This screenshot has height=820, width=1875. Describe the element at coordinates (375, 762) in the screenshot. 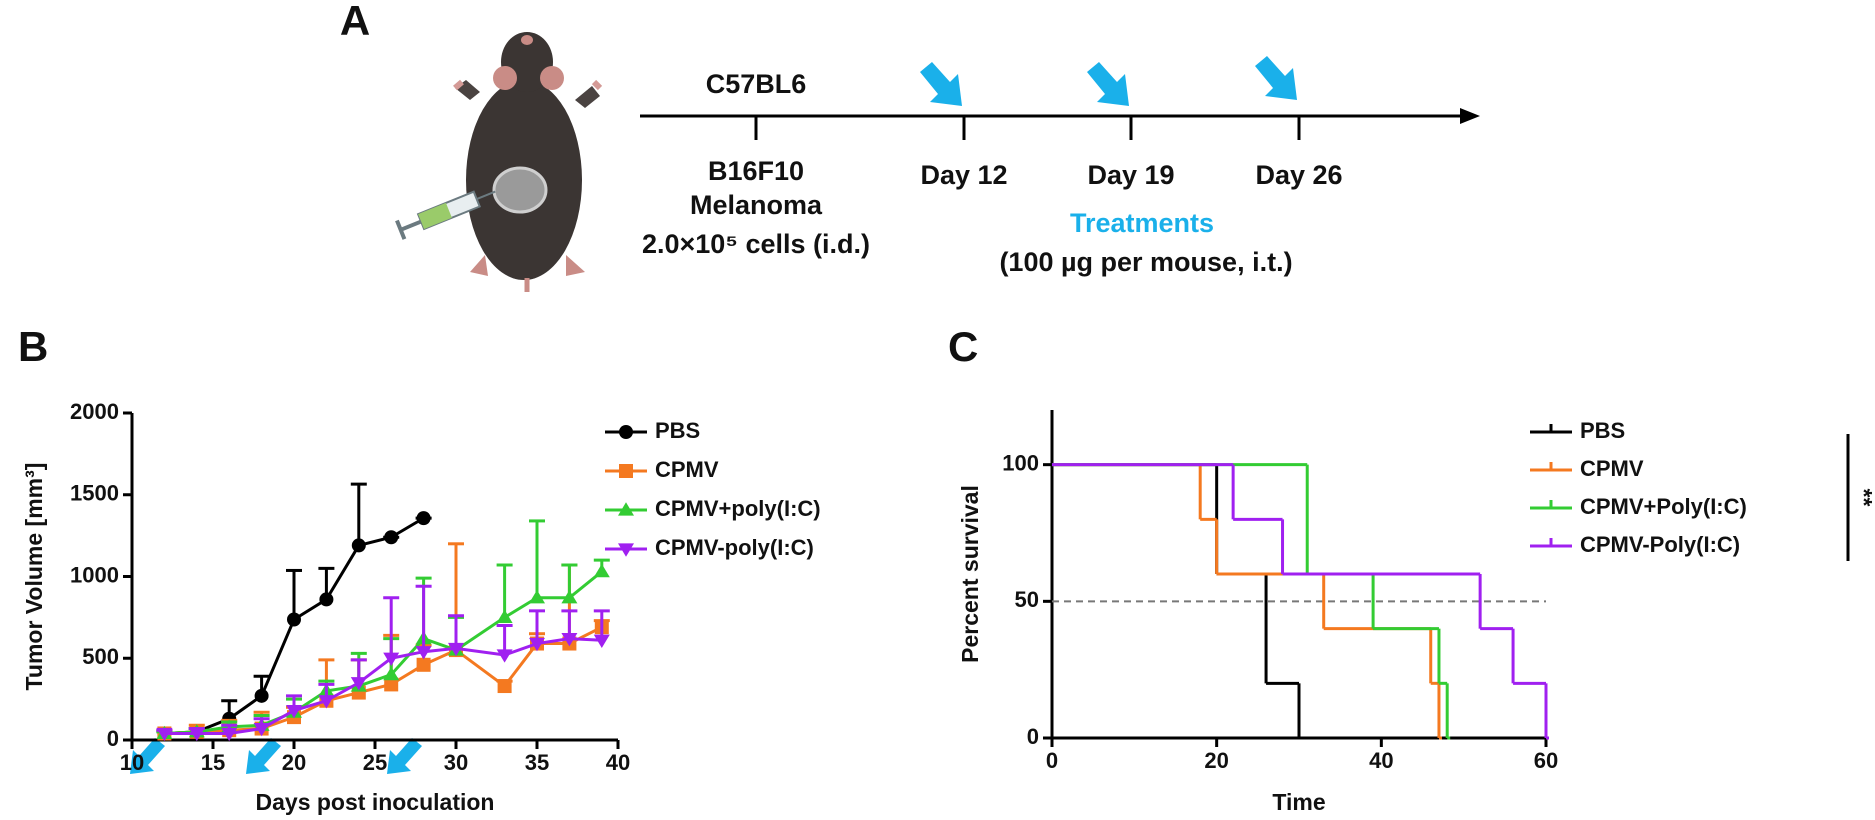

I see `x-tick-label: 25` at that location.